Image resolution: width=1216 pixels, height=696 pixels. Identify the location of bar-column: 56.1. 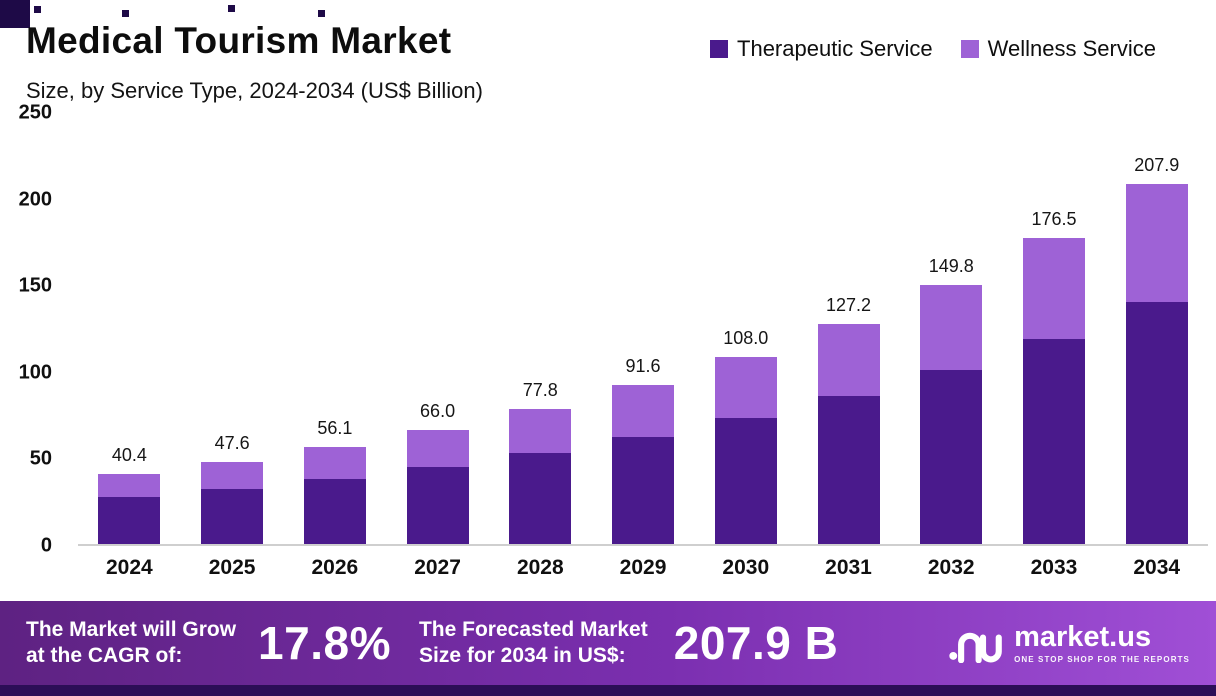
(334, 481).